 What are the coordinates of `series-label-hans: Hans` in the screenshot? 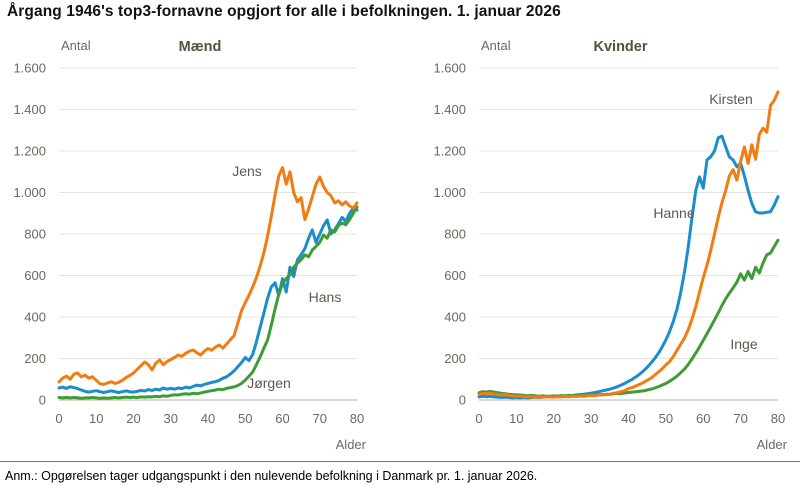 It's located at (325, 297).